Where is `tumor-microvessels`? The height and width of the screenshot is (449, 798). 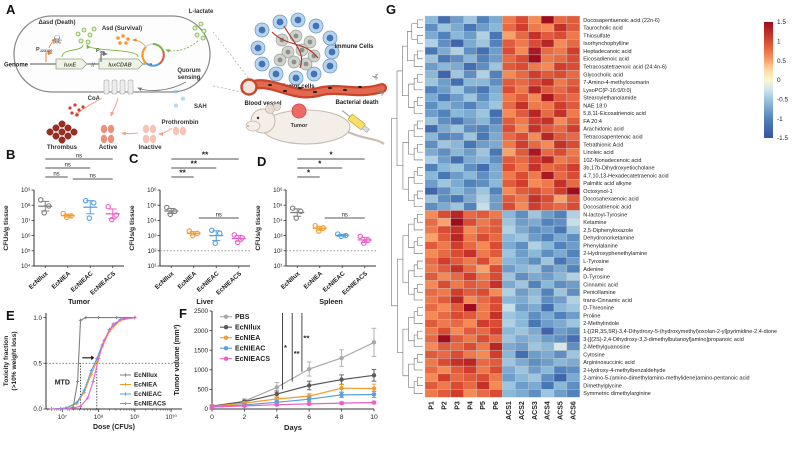 tumor-microvessels is located at coordinates (295, 47).